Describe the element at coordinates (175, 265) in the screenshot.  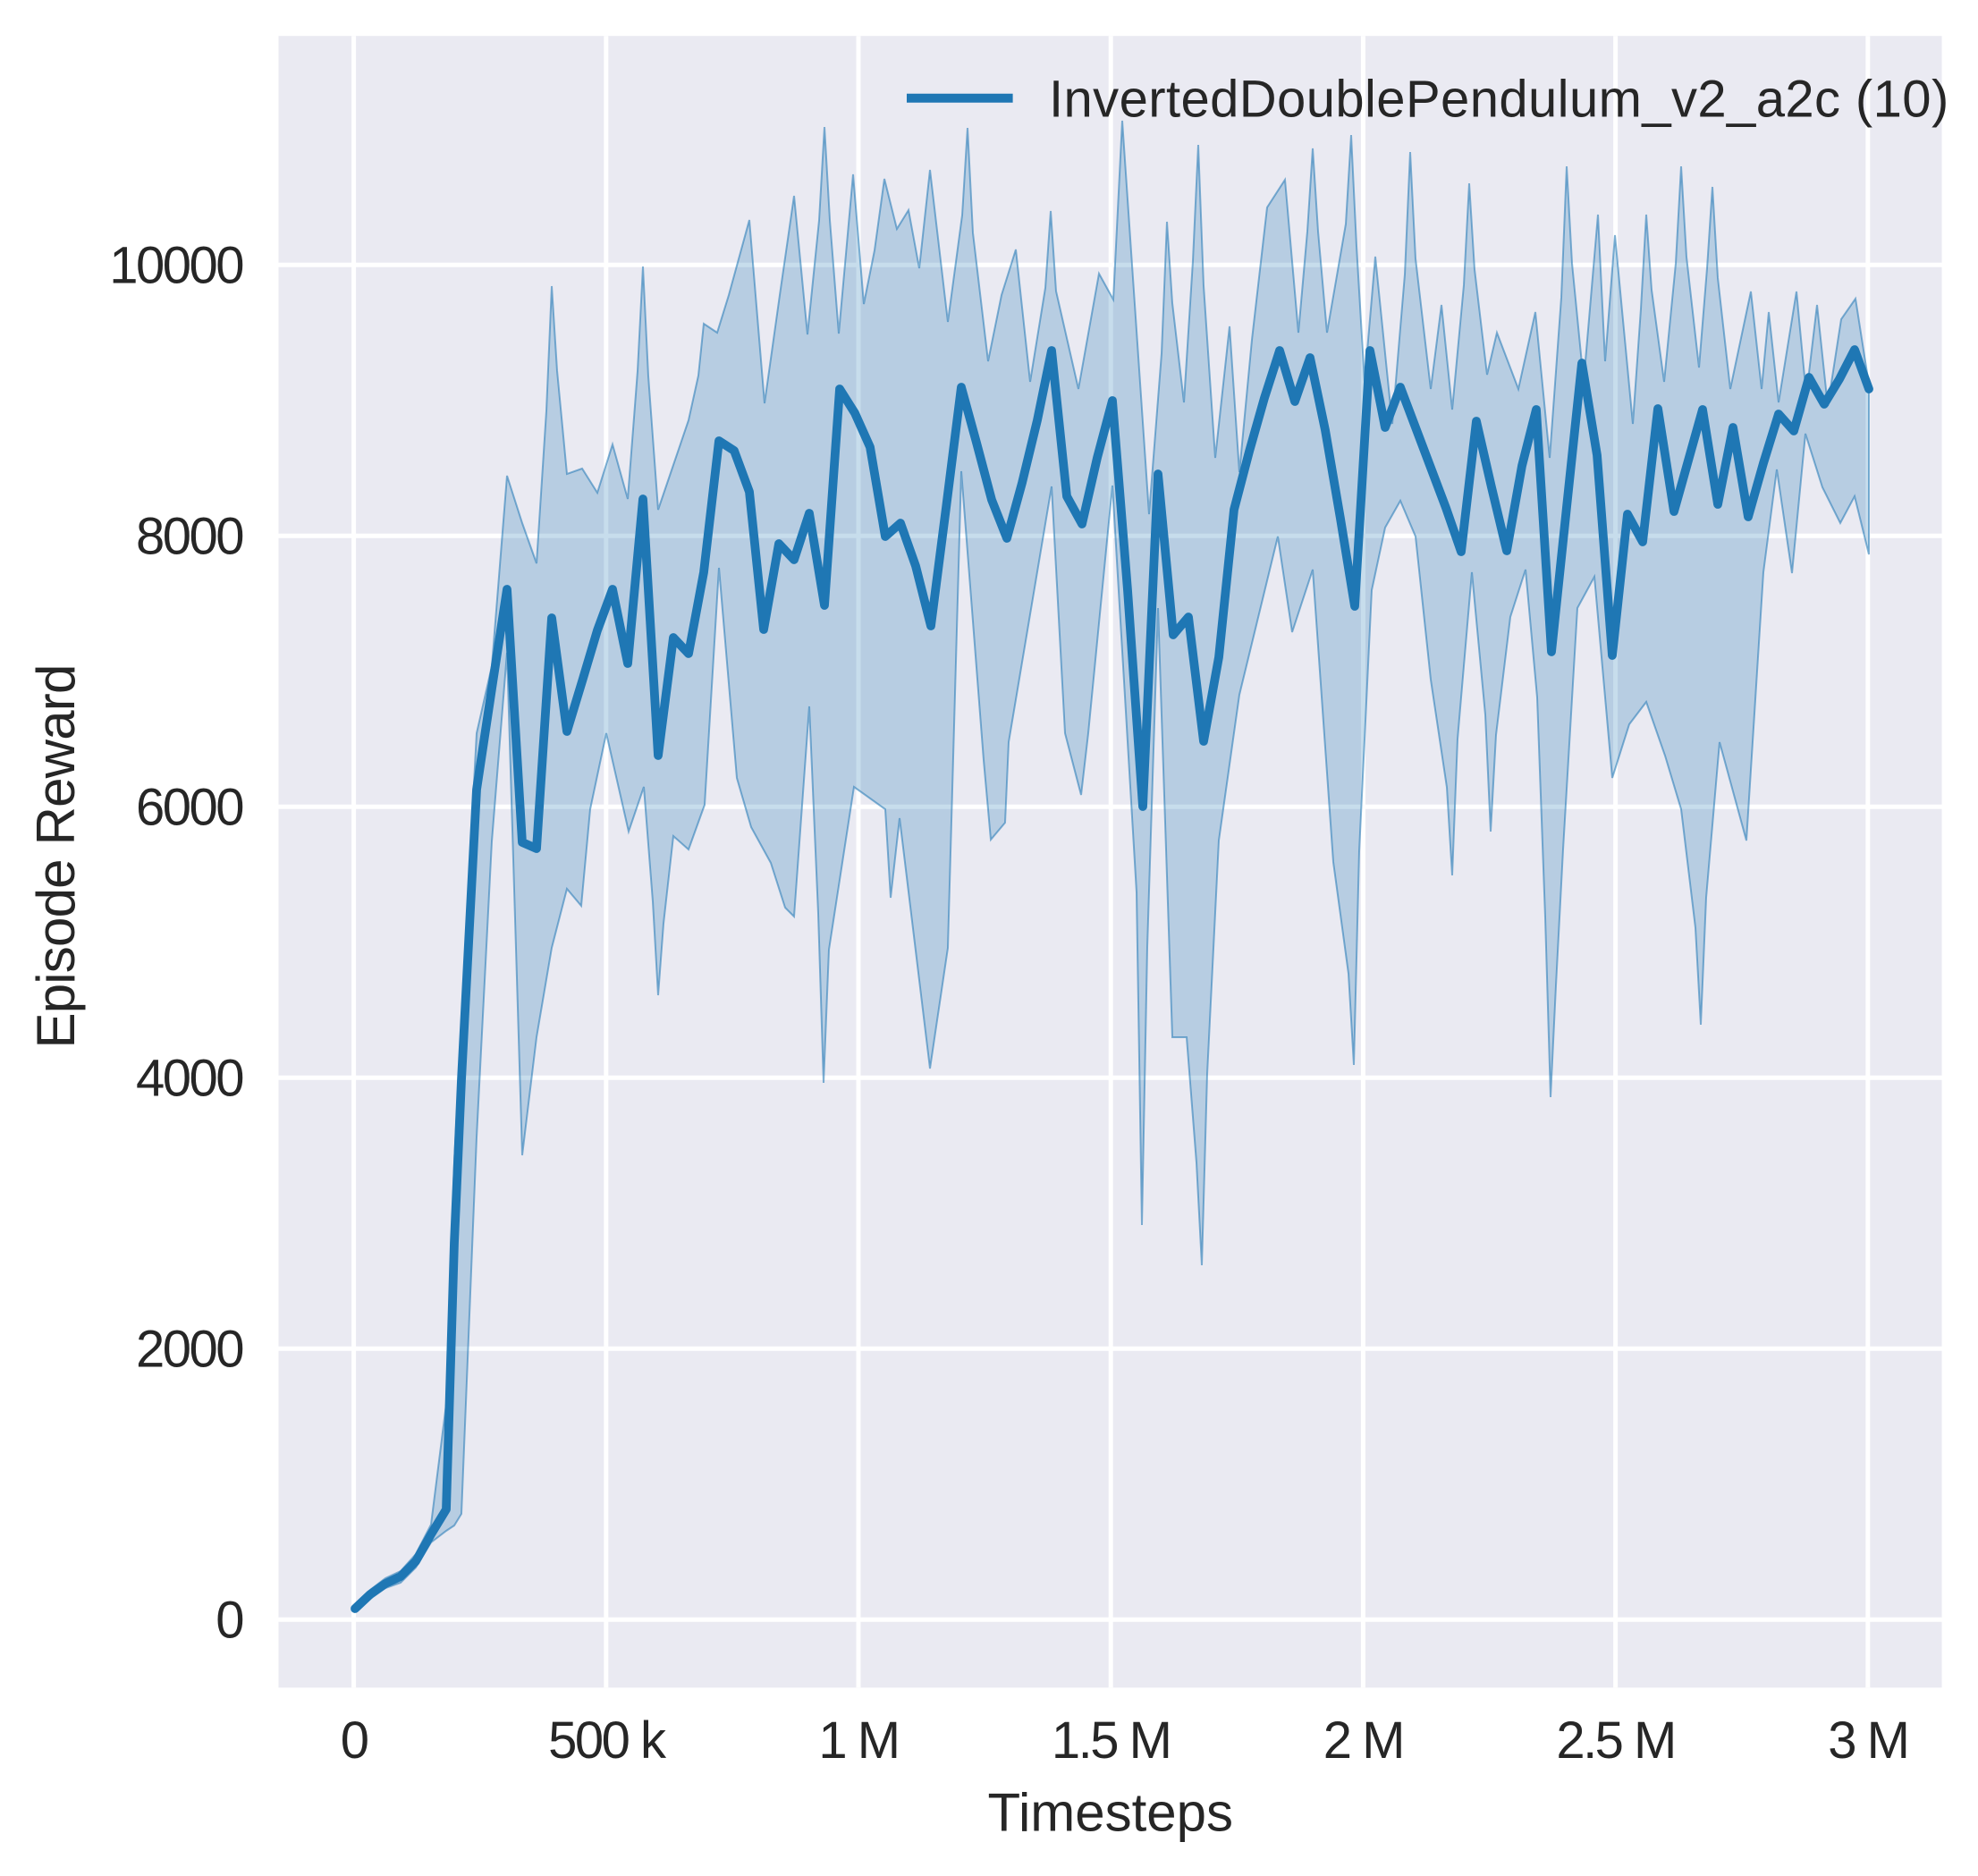
I see `svg-text: 10000` at that location.